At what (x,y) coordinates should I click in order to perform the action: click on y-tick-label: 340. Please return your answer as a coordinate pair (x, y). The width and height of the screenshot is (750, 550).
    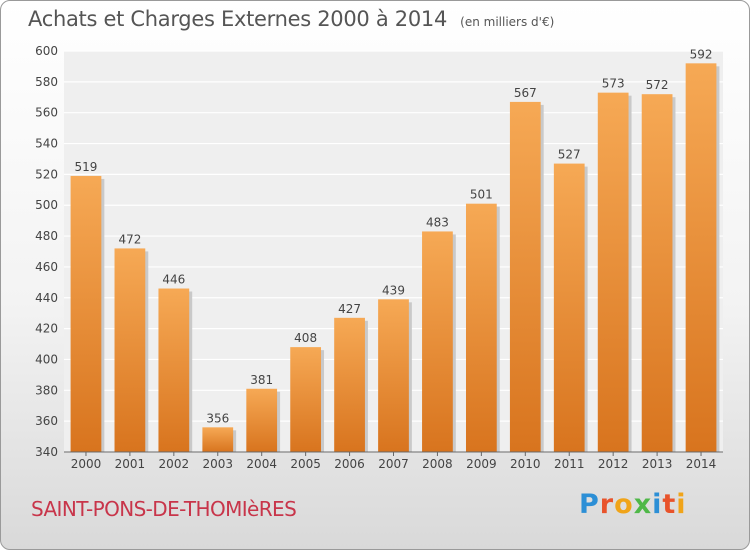
    Looking at the image, I should click on (46, 452).